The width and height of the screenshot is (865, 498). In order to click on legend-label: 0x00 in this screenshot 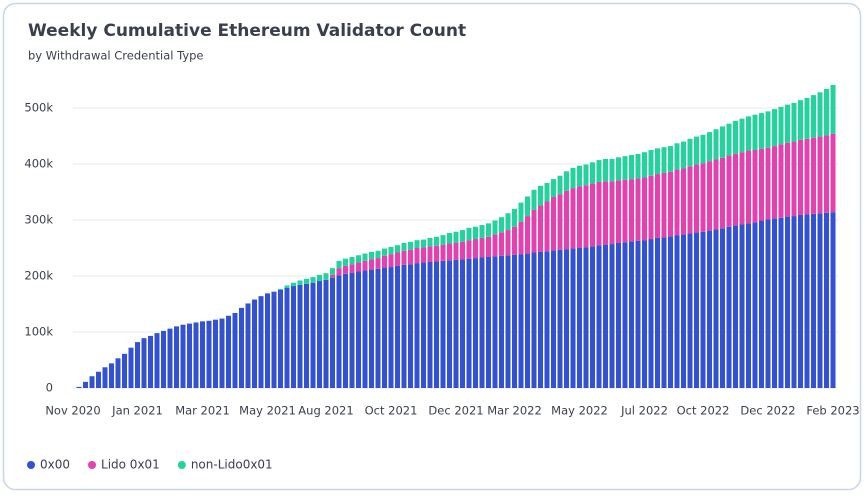, I will do `click(55, 465)`.